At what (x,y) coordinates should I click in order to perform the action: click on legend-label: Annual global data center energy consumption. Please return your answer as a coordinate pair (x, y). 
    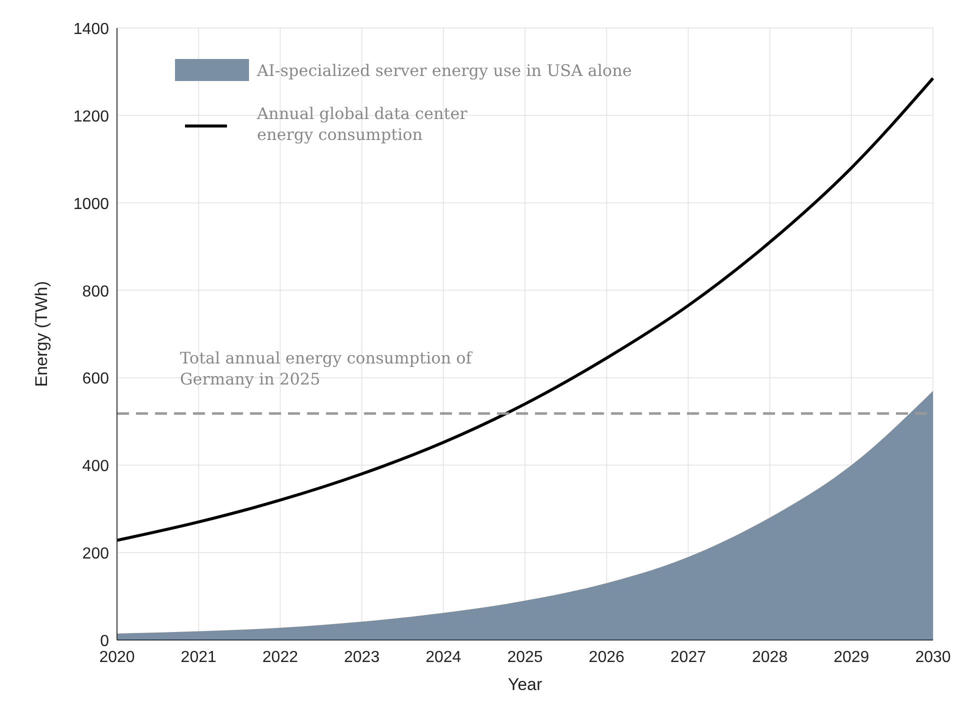
    Looking at the image, I should click on (362, 124).